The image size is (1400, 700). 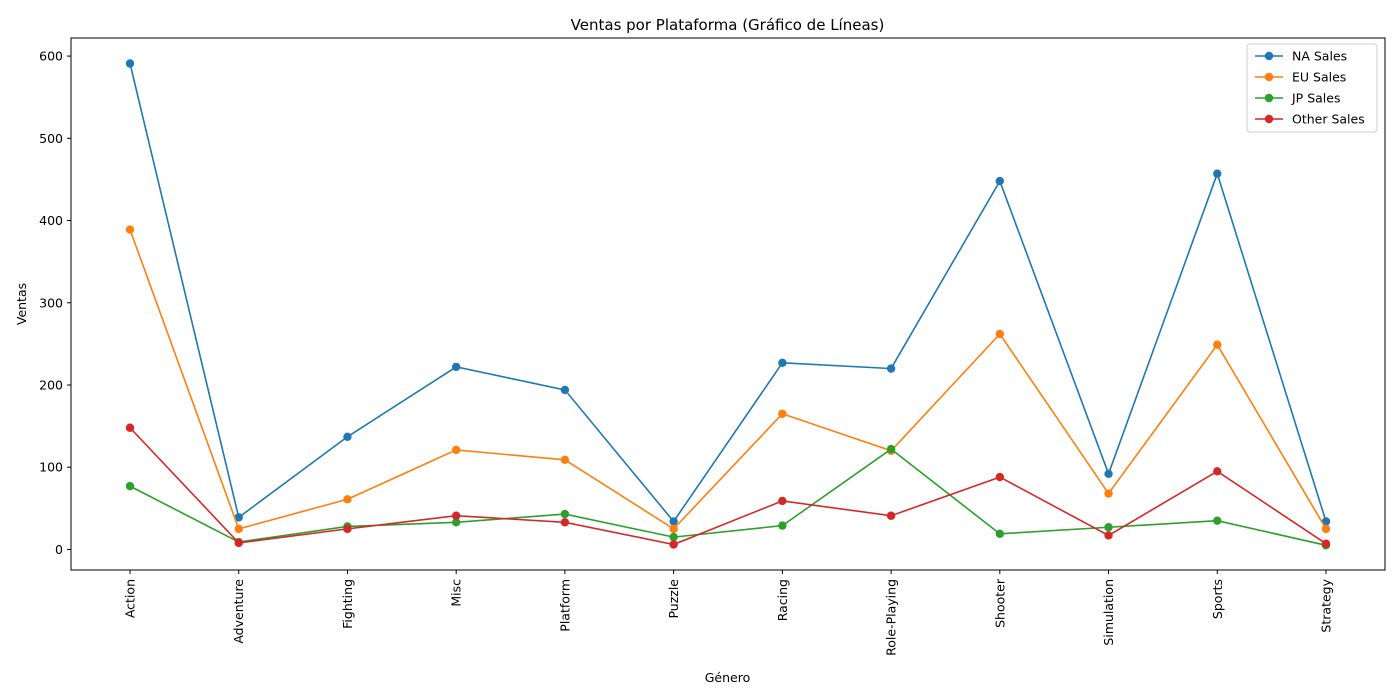 What do you see at coordinates (130, 598) in the screenshot?
I see `x-tick-label: Action` at bounding box center [130, 598].